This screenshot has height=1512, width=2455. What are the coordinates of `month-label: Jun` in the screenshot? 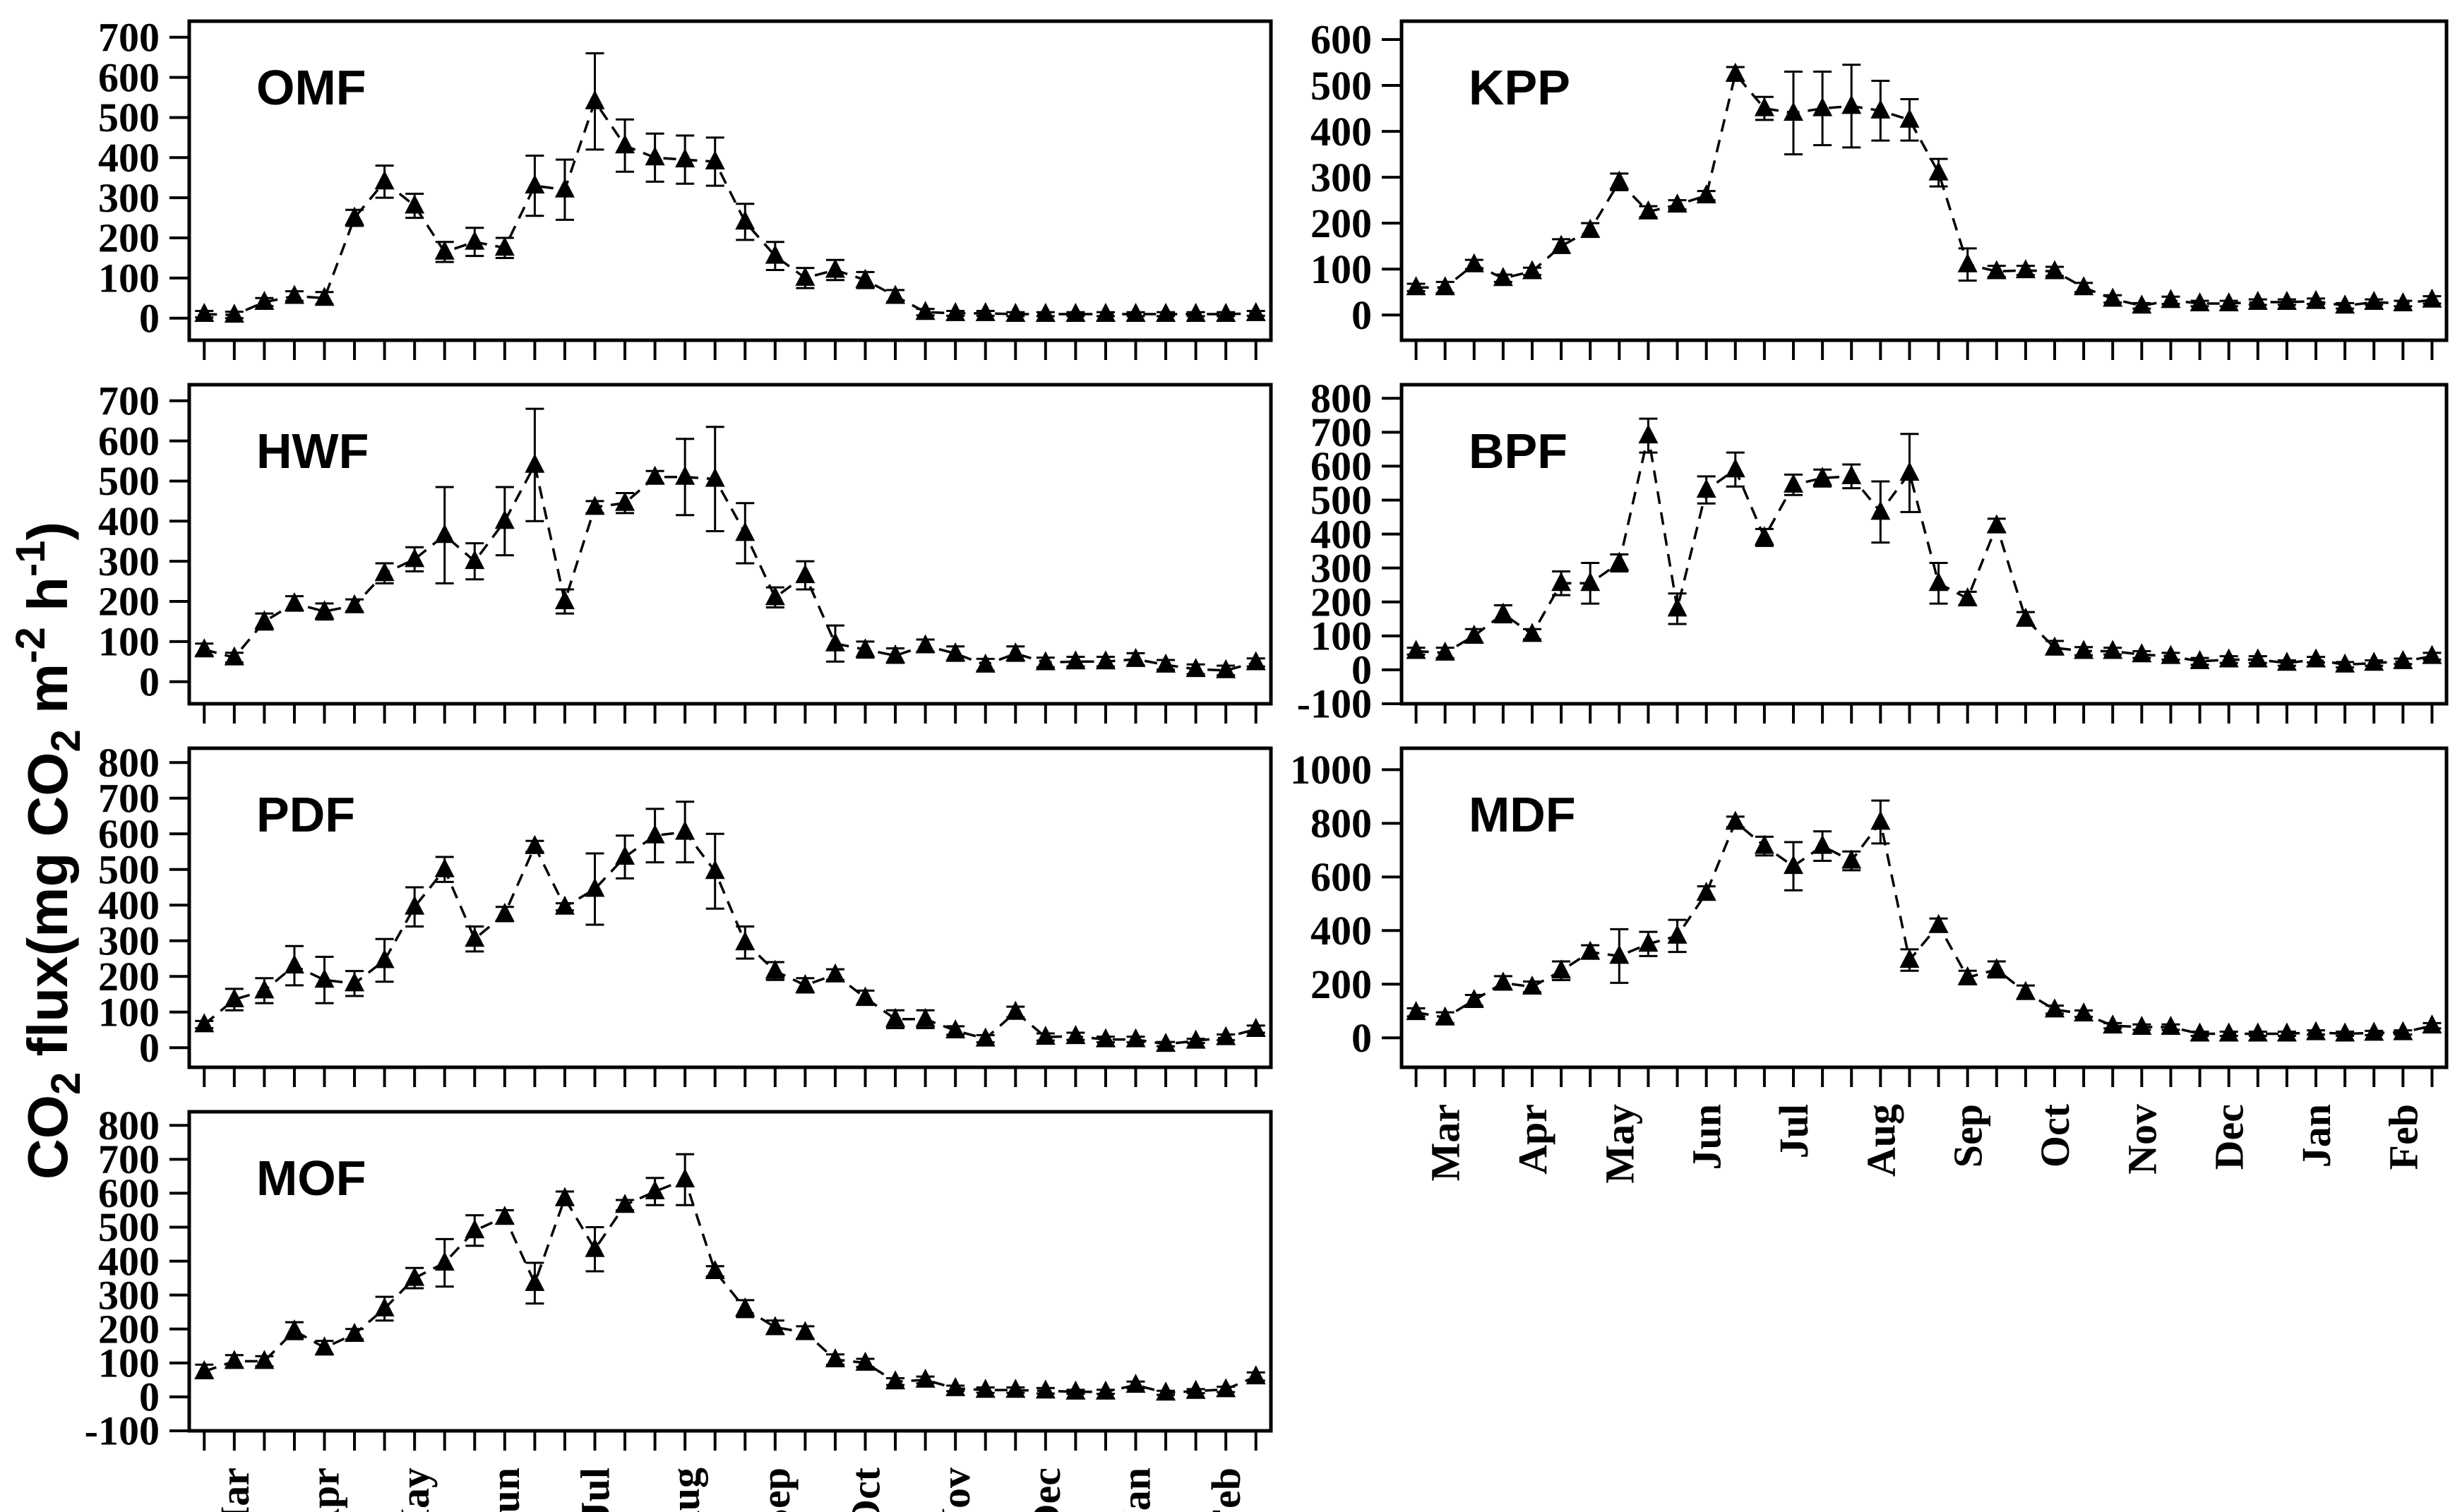 It's located at (505, 1490).